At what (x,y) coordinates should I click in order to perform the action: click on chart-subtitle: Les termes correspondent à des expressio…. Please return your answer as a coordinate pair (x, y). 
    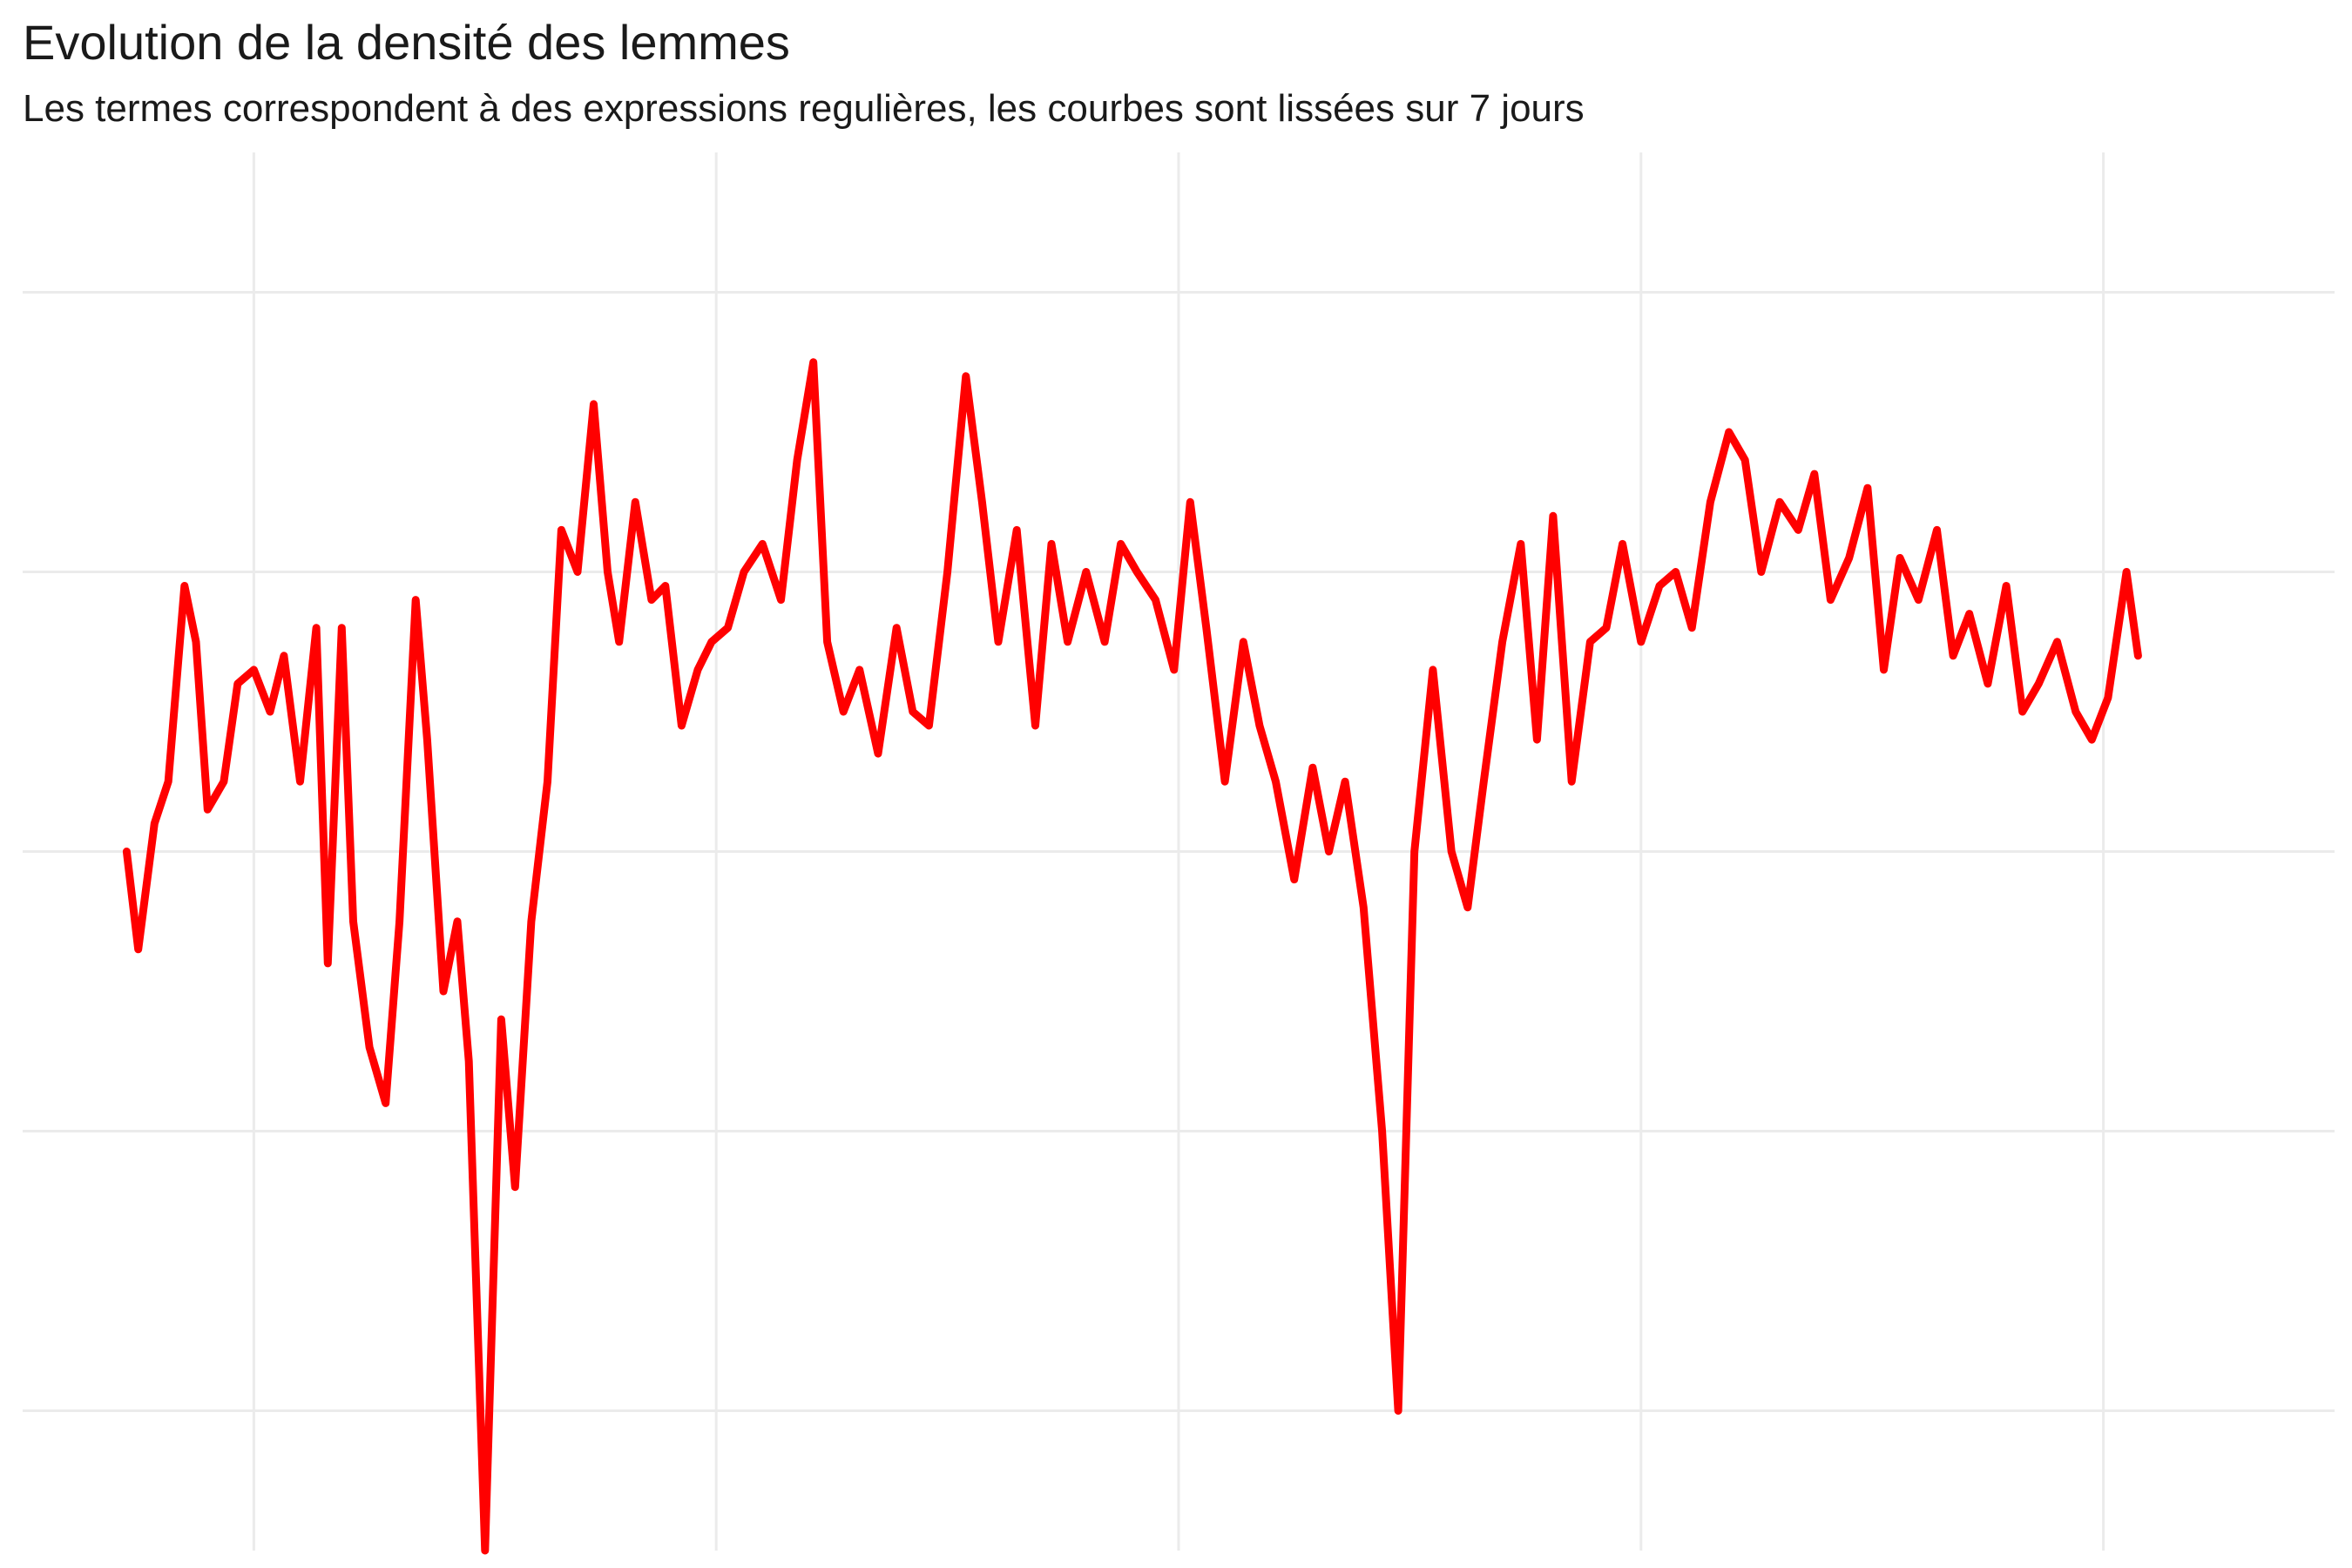
    Looking at the image, I should click on (804, 109).